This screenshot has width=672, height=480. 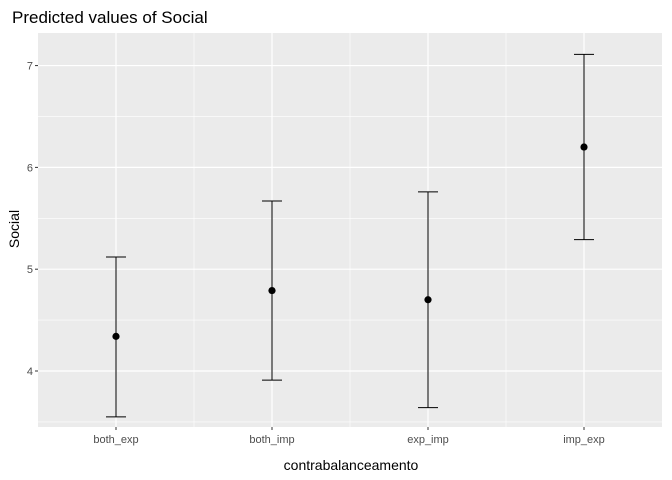 I want to click on chart-title: Predicted values of Social, so click(x=110, y=17).